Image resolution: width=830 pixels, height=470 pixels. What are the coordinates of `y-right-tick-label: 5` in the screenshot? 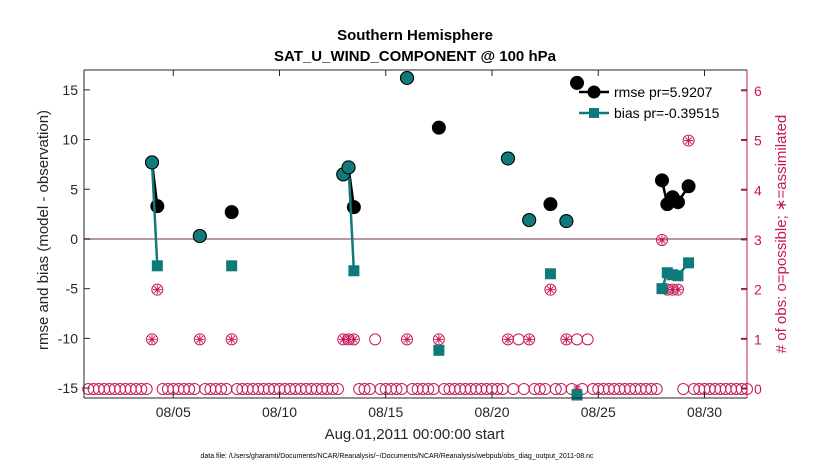 It's located at (758, 141).